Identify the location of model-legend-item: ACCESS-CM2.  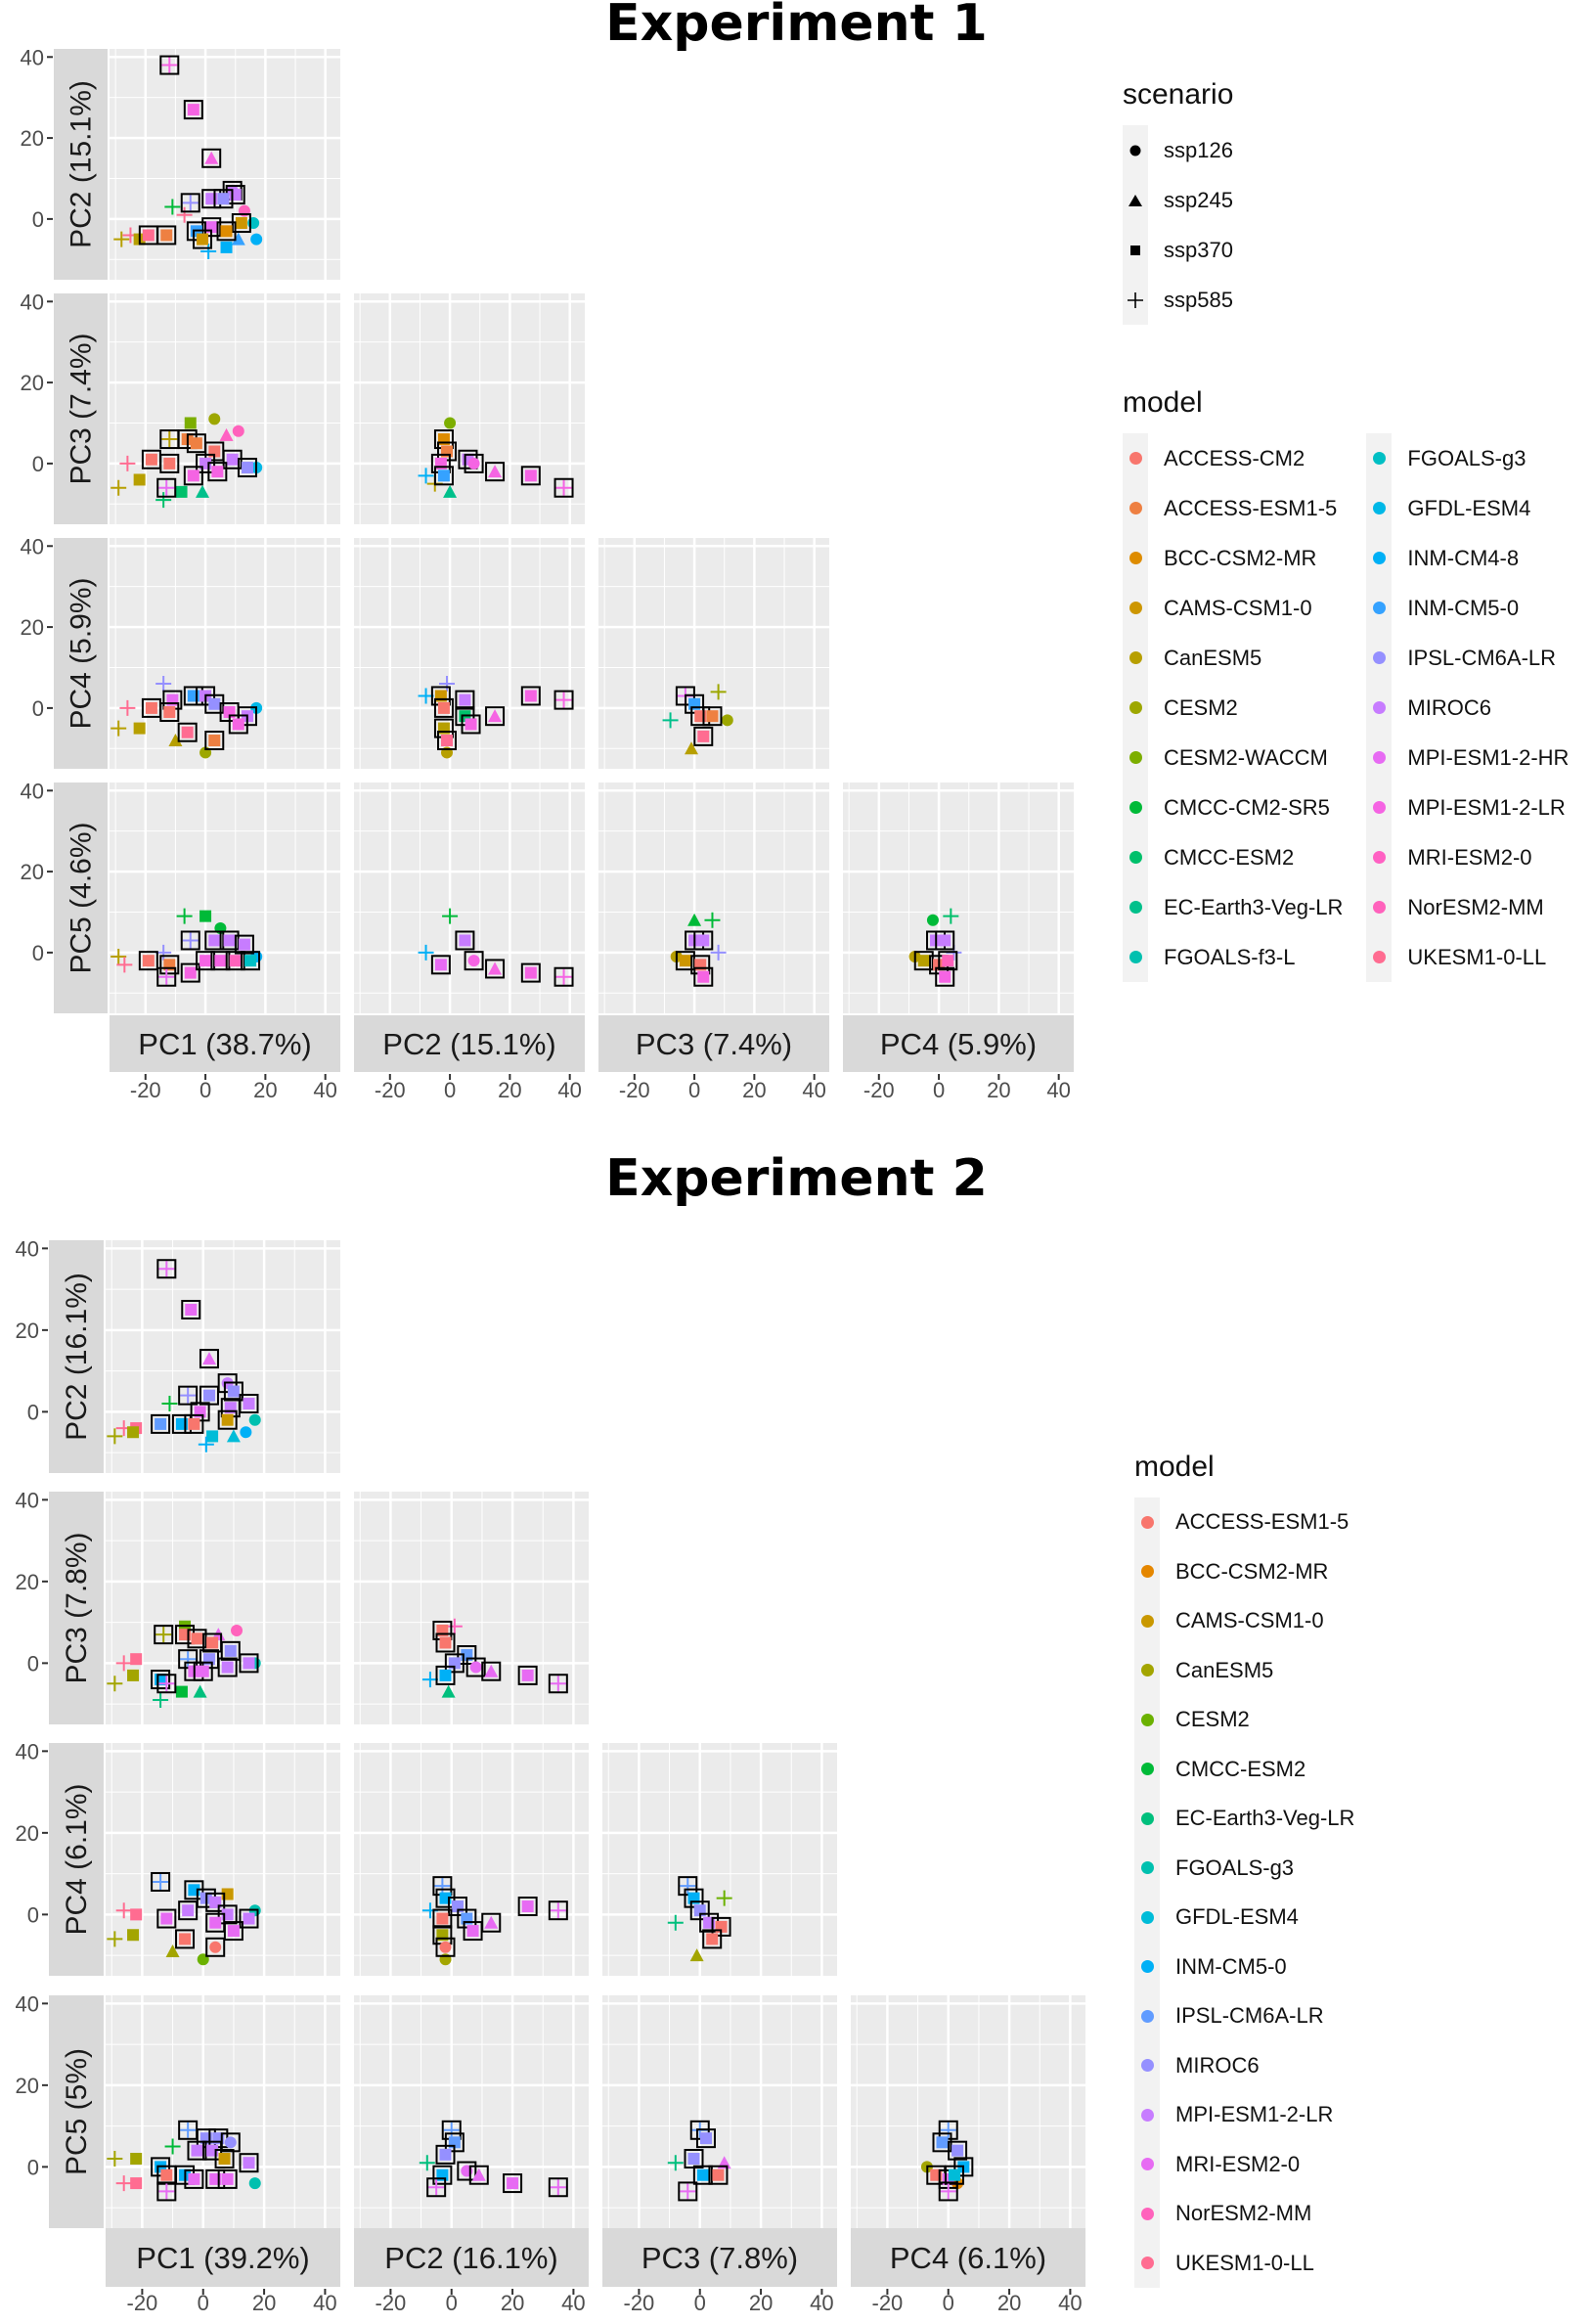
(1242, 458).